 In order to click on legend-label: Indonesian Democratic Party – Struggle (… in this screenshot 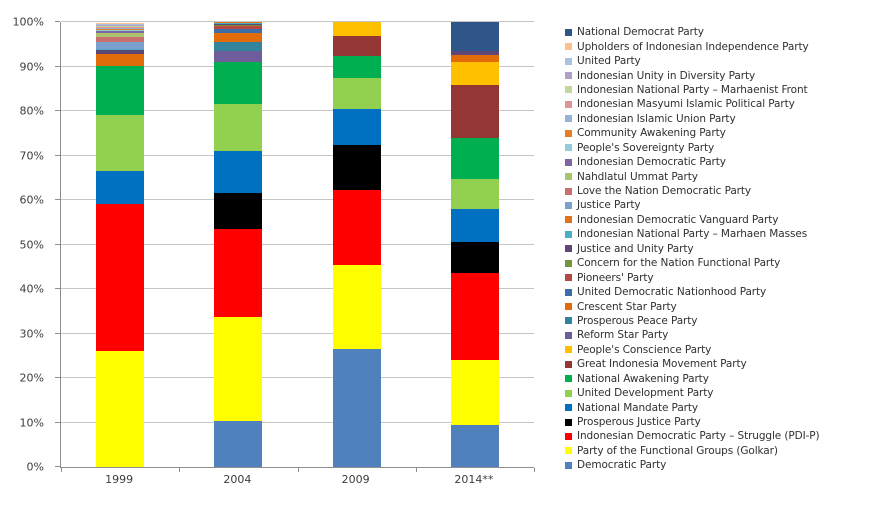, I will do `click(698, 436)`.